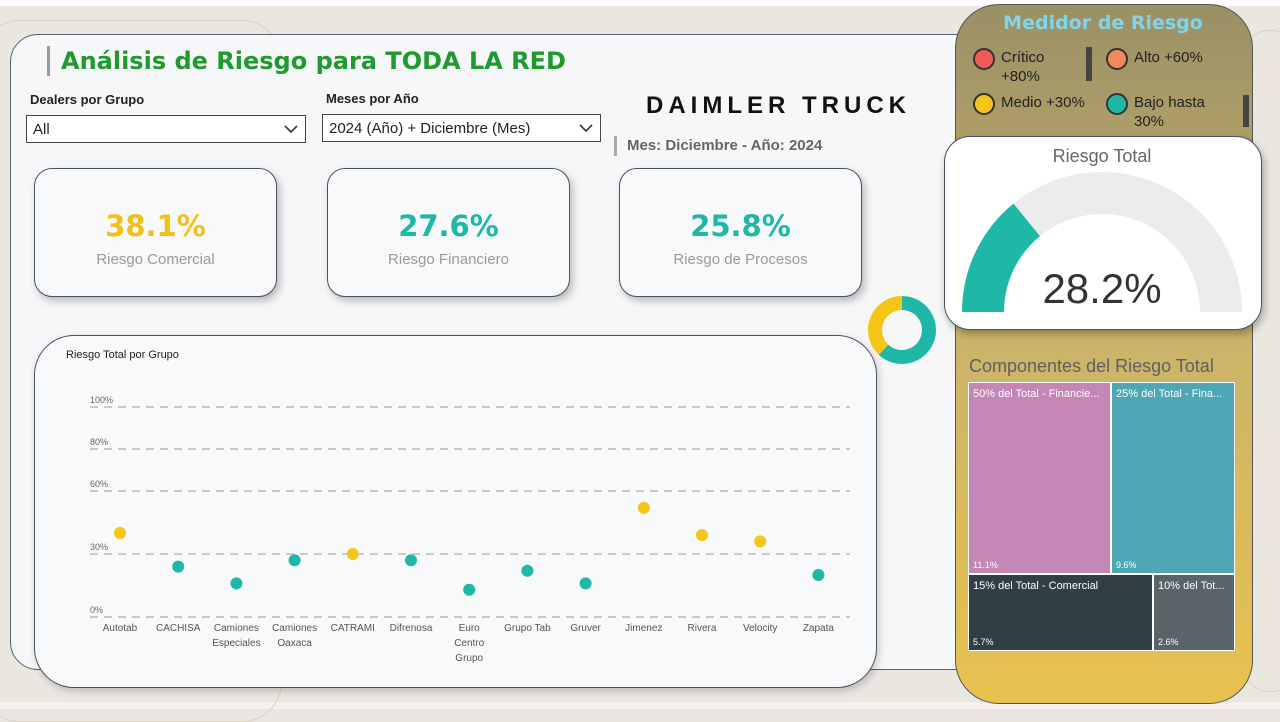  Describe the element at coordinates (1173, 478) in the screenshot. I see `treemap-tile-financiero-25: 25% del Total - Fina... 9.6%` at that location.